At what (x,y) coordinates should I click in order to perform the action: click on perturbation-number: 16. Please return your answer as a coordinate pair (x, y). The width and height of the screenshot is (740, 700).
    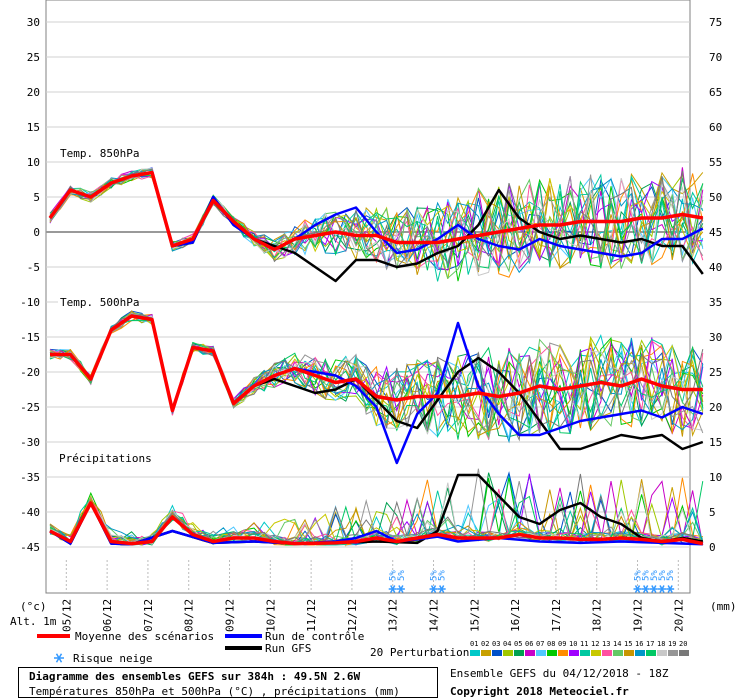
    Looking at the image, I should click on (639, 644).